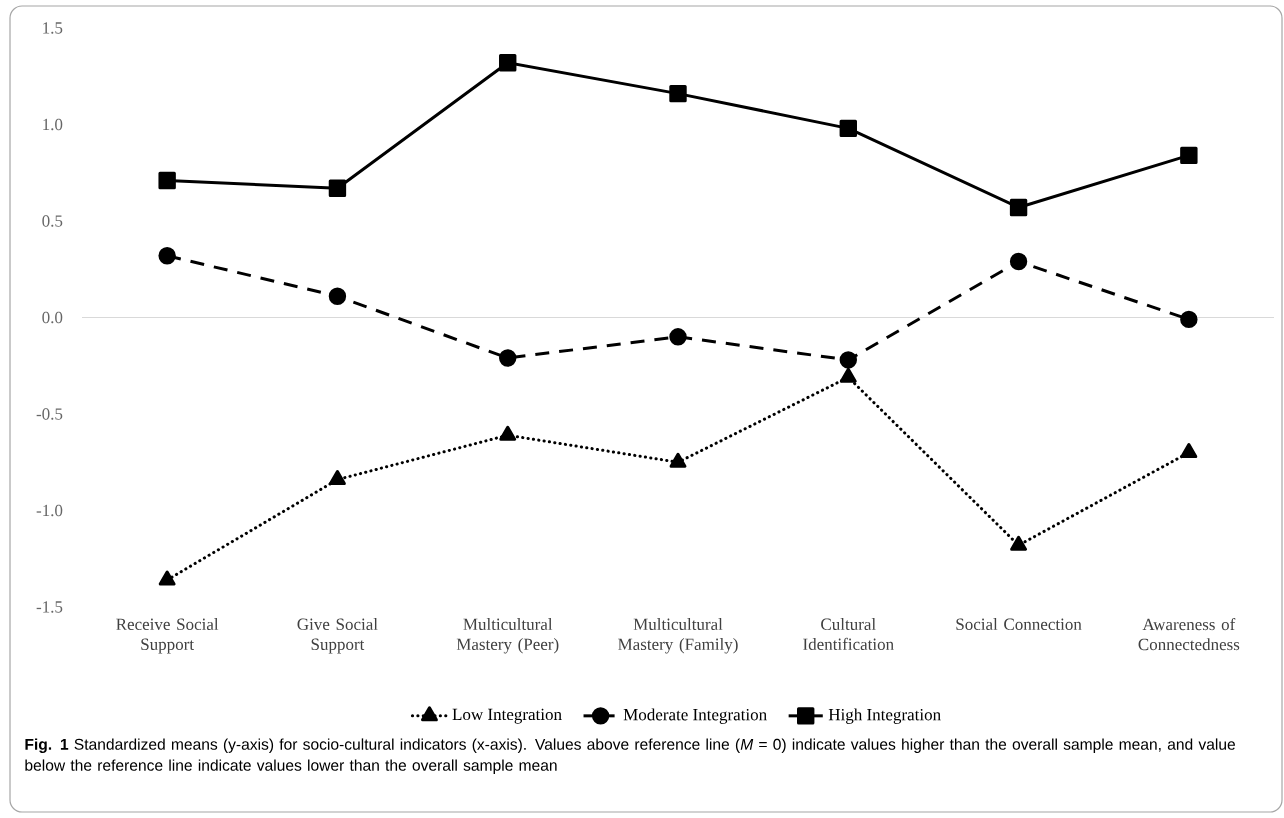 The height and width of the screenshot is (818, 1284). Describe the element at coordinates (507, 716) in the screenshot. I see `legend-label: Low Integration` at that location.